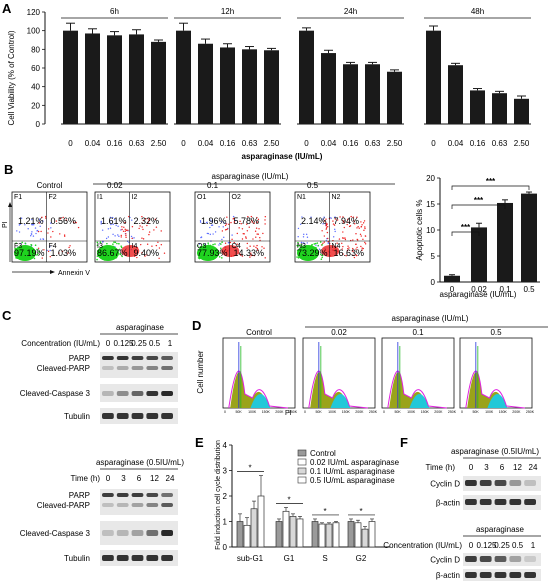  I want to click on flow-group-label: asparaginase (IU/mL), so click(250, 176).